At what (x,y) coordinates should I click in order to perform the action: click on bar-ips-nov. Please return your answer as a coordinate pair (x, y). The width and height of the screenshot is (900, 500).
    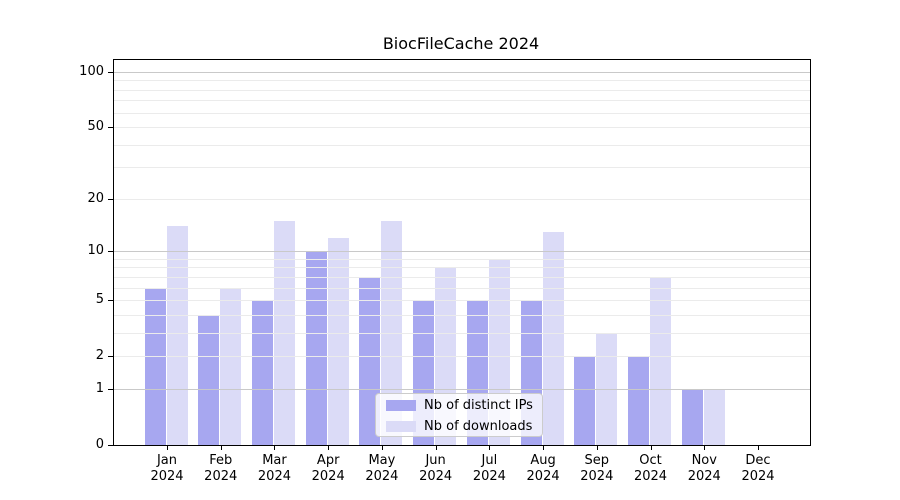
    Looking at the image, I should click on (692, 416).